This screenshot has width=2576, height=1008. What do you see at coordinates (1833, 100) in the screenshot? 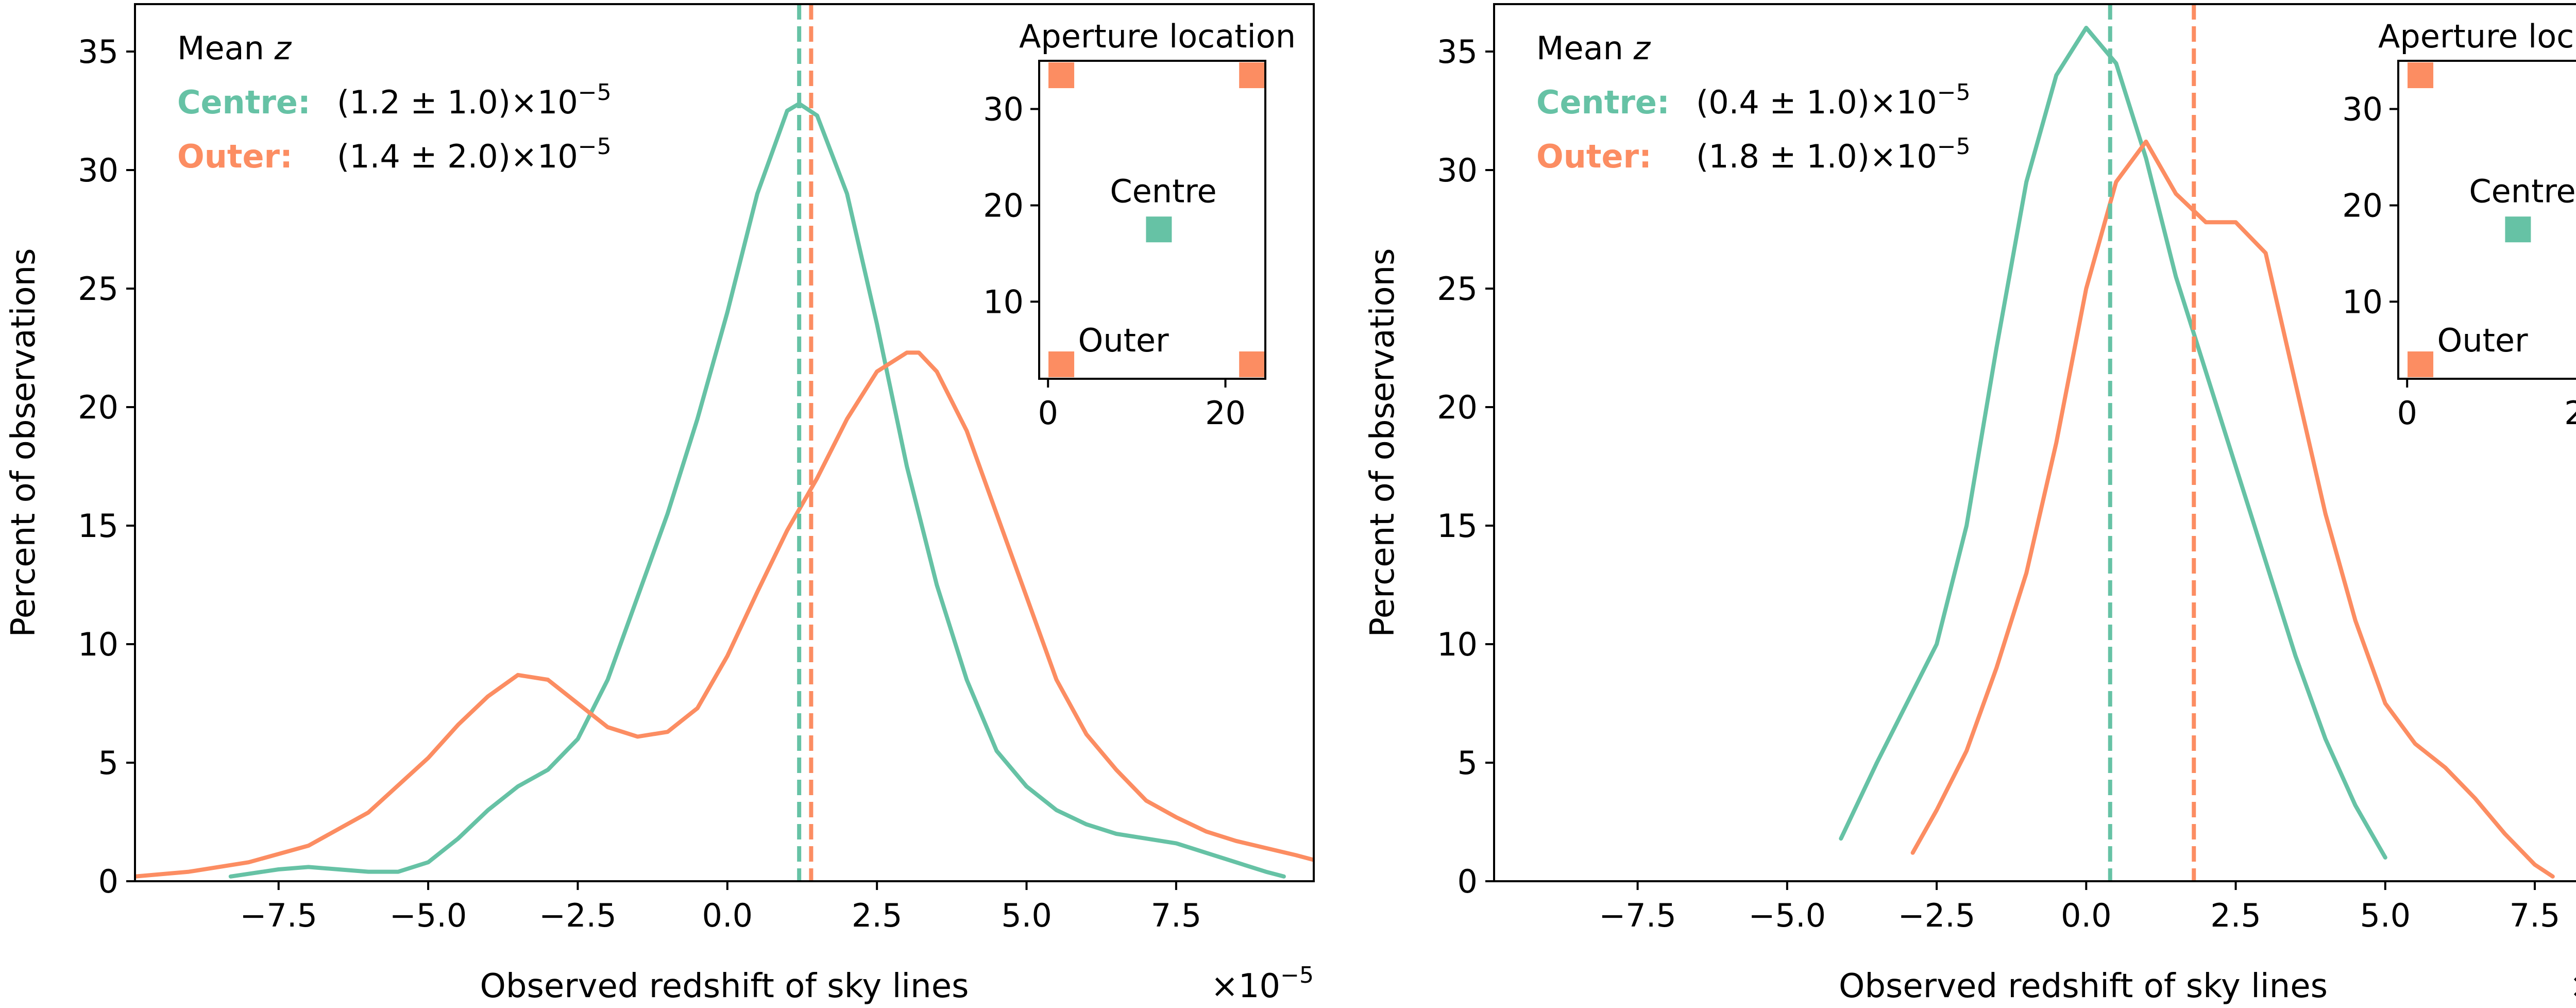
I see `annotation-value-centre: (0.4 ± 1.0)×10−5` at bounding box center [1833, 100].